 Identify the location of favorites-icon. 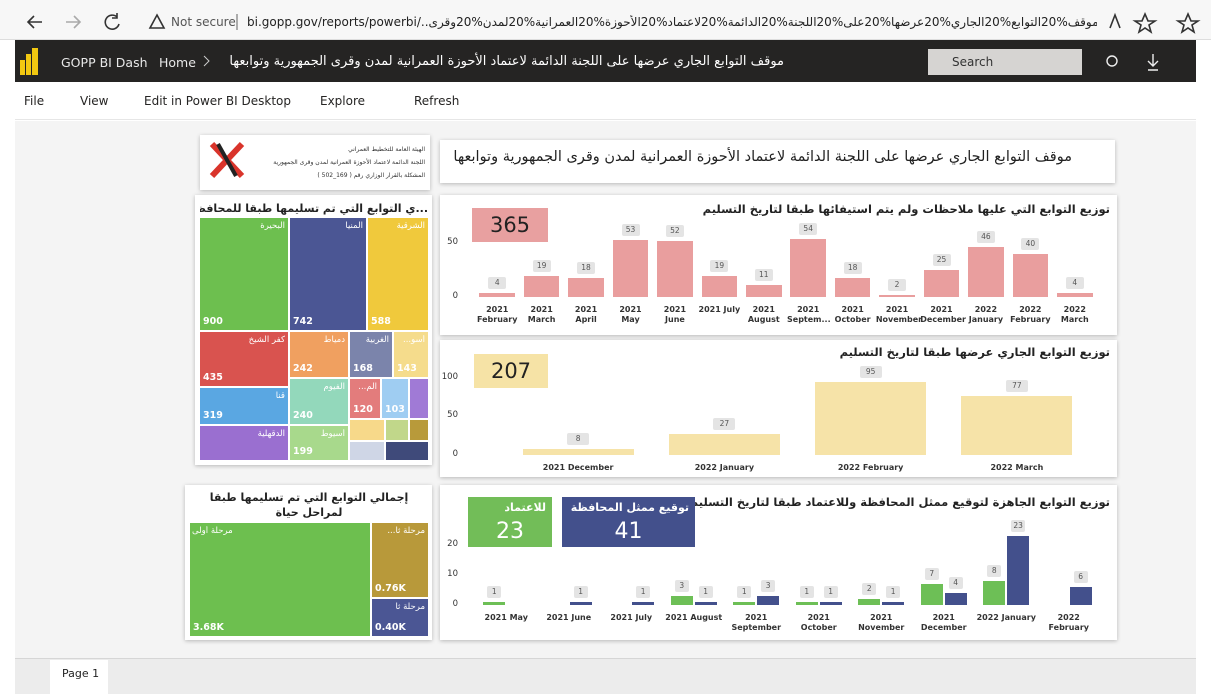
(1188, 22).